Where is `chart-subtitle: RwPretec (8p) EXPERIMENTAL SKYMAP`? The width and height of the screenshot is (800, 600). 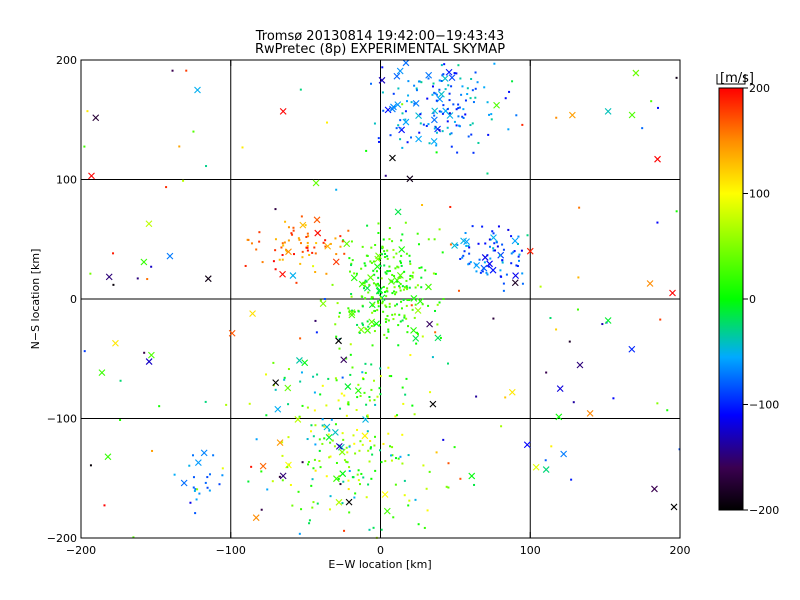 chart-subtitle: RwPretec (8p) EXPERIMENTAL SKYMAP is located at coordinates (380, 49).